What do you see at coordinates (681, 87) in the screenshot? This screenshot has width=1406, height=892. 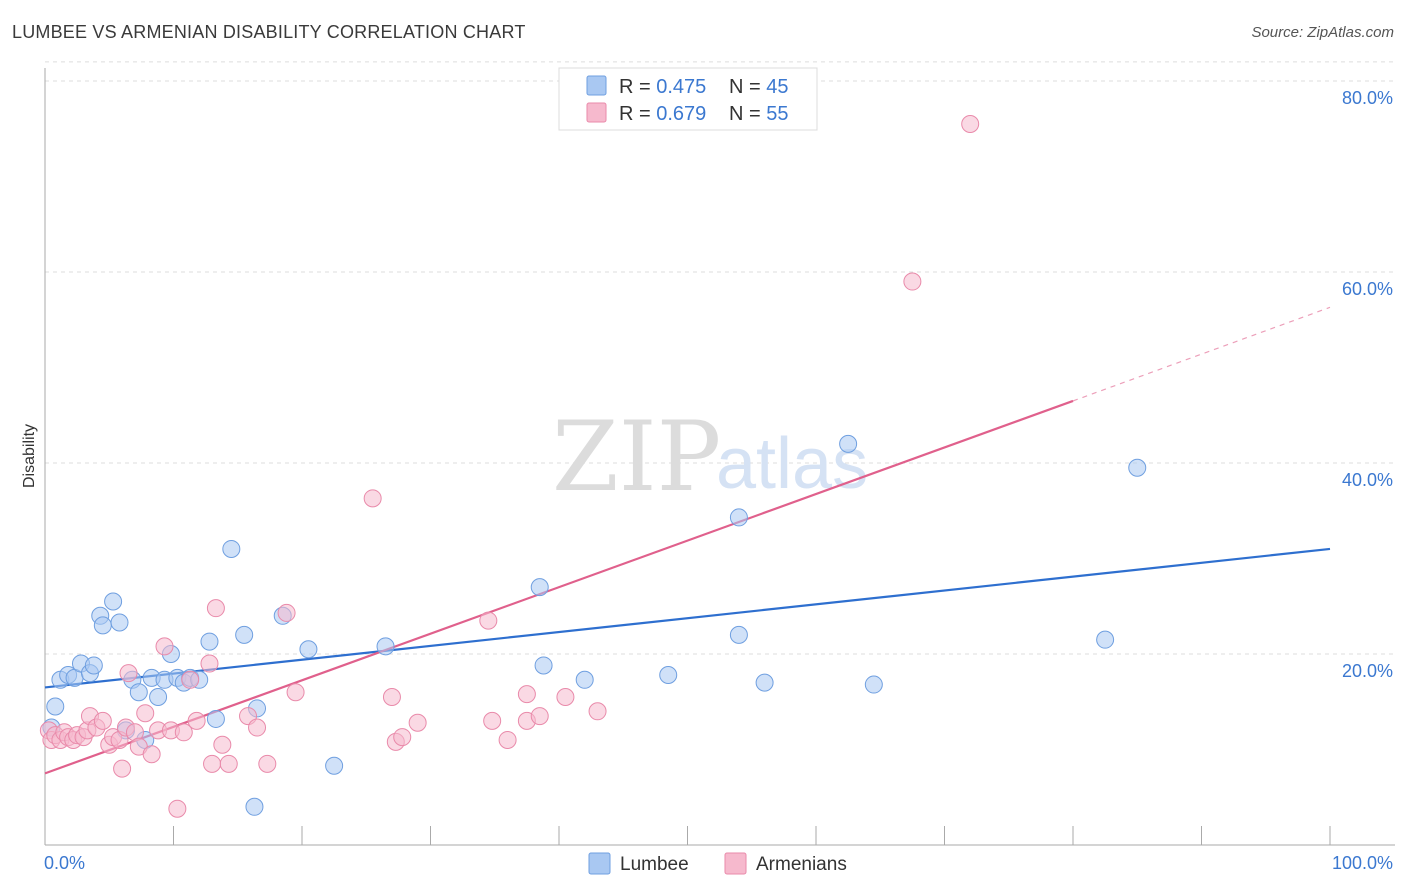 I see `legend-r-value: 0.475` at bounding box center [681, 87].